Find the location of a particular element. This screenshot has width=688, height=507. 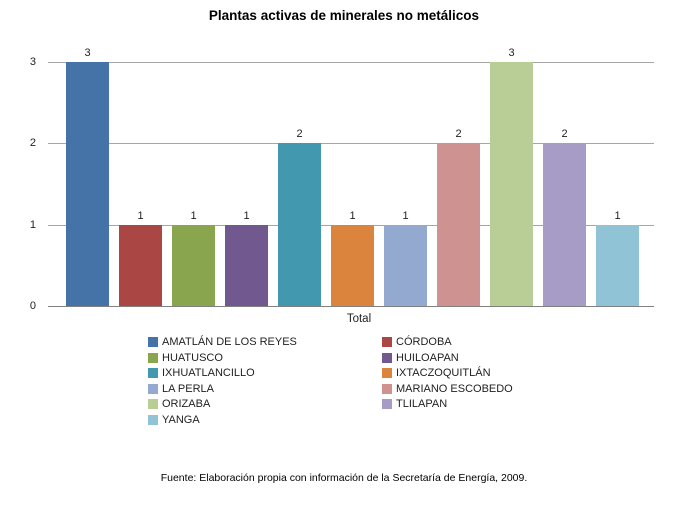

y-tick-label: 1 is located at coordinates (32, 225).